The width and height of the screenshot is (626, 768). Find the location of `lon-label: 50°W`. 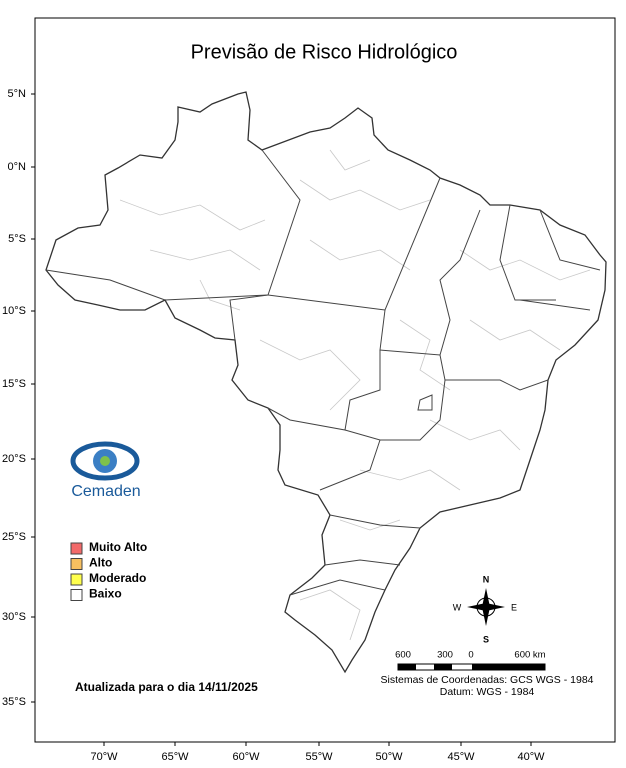

lon-label: 50°W is located at coordinates (389, 757).